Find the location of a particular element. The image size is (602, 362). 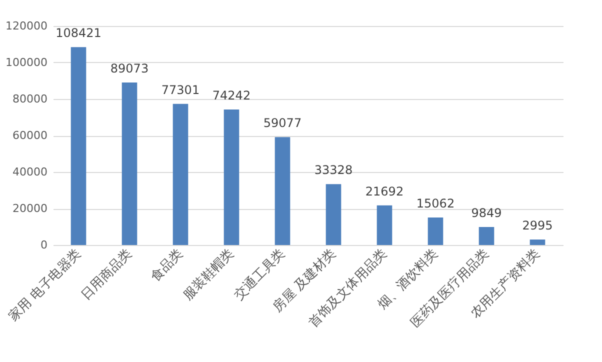

data-label: 108421 is located at coordinates (79, 33).